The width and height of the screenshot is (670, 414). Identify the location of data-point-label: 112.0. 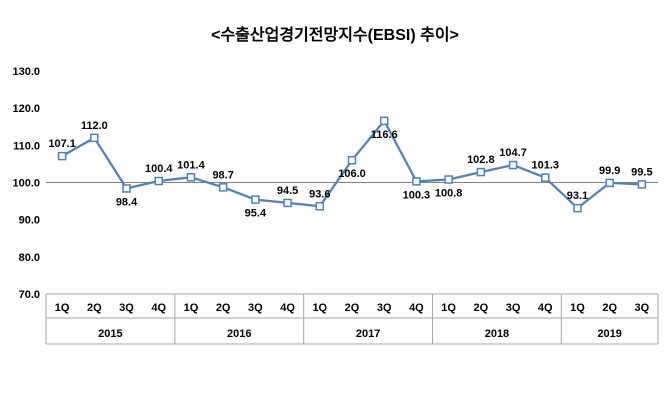
(94, 126).